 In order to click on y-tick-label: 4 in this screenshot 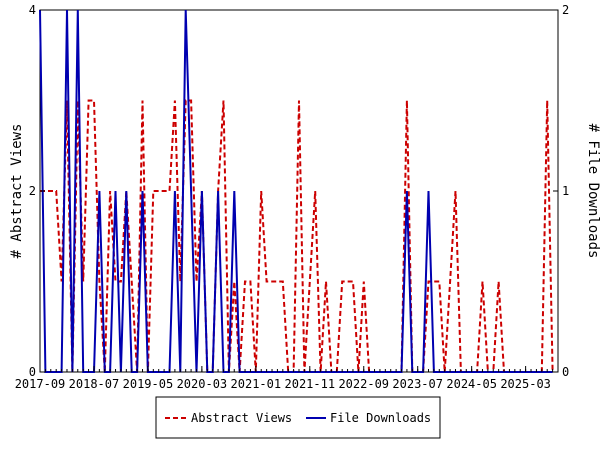, I will do `click(32, 10)`.